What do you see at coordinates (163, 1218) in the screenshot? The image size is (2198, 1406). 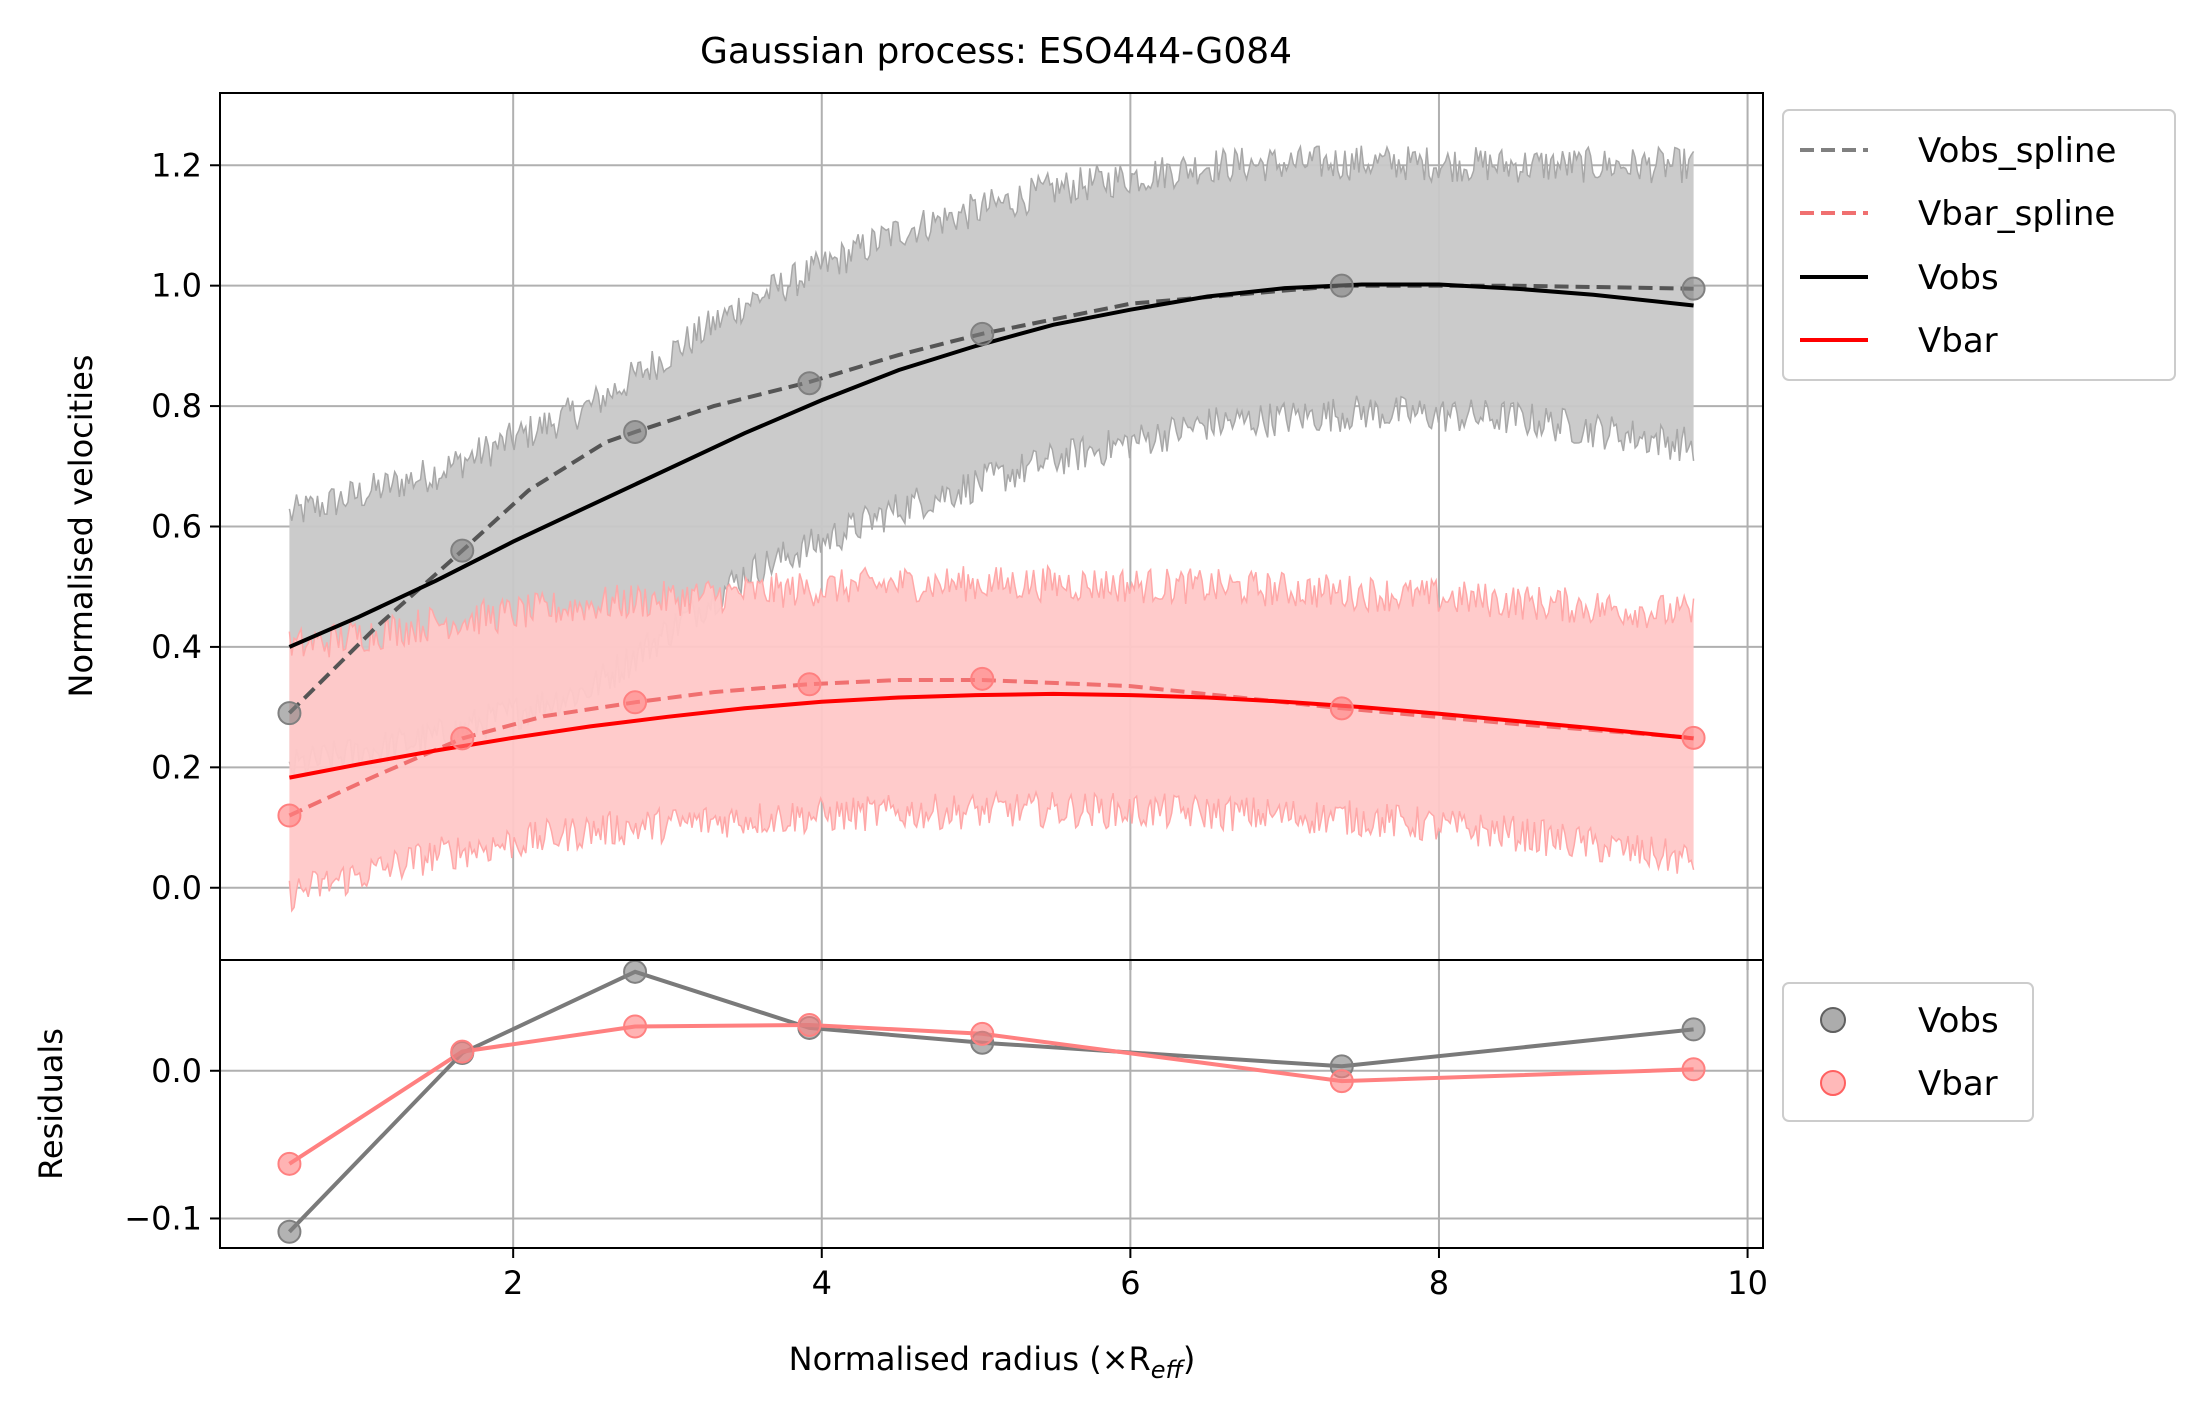 I see `residuals-ytick-label: −0.1` at bounding box center [163, 1218].